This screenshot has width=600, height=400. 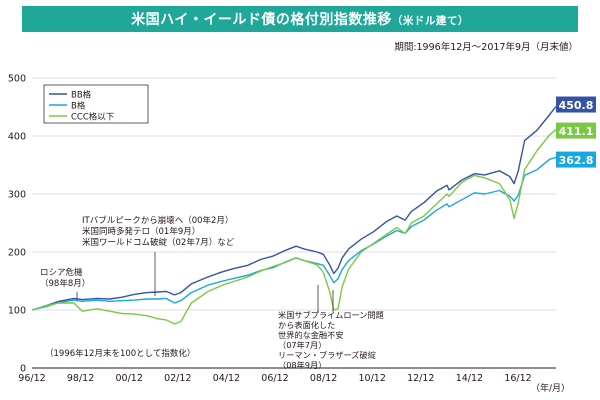 I want to click on x-axis-unit: （年/月）, so click(x=550, y=388).